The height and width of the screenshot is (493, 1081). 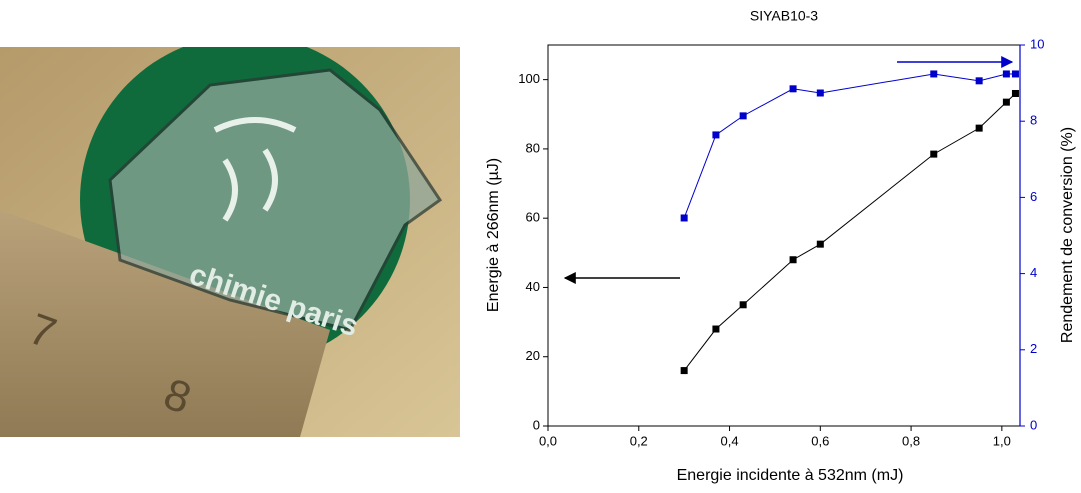 What do you see at coordinates (1033, 348) in the screenshot?
I see `y2-tick-label: 2` at bounding box center [1033, 348].